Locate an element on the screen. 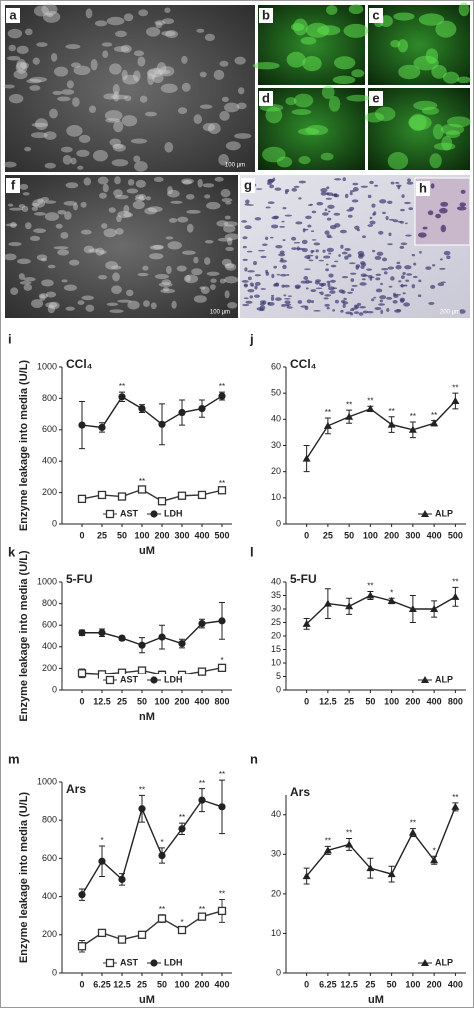  x-tick-label: 100 is located at coordinates (370, 535).